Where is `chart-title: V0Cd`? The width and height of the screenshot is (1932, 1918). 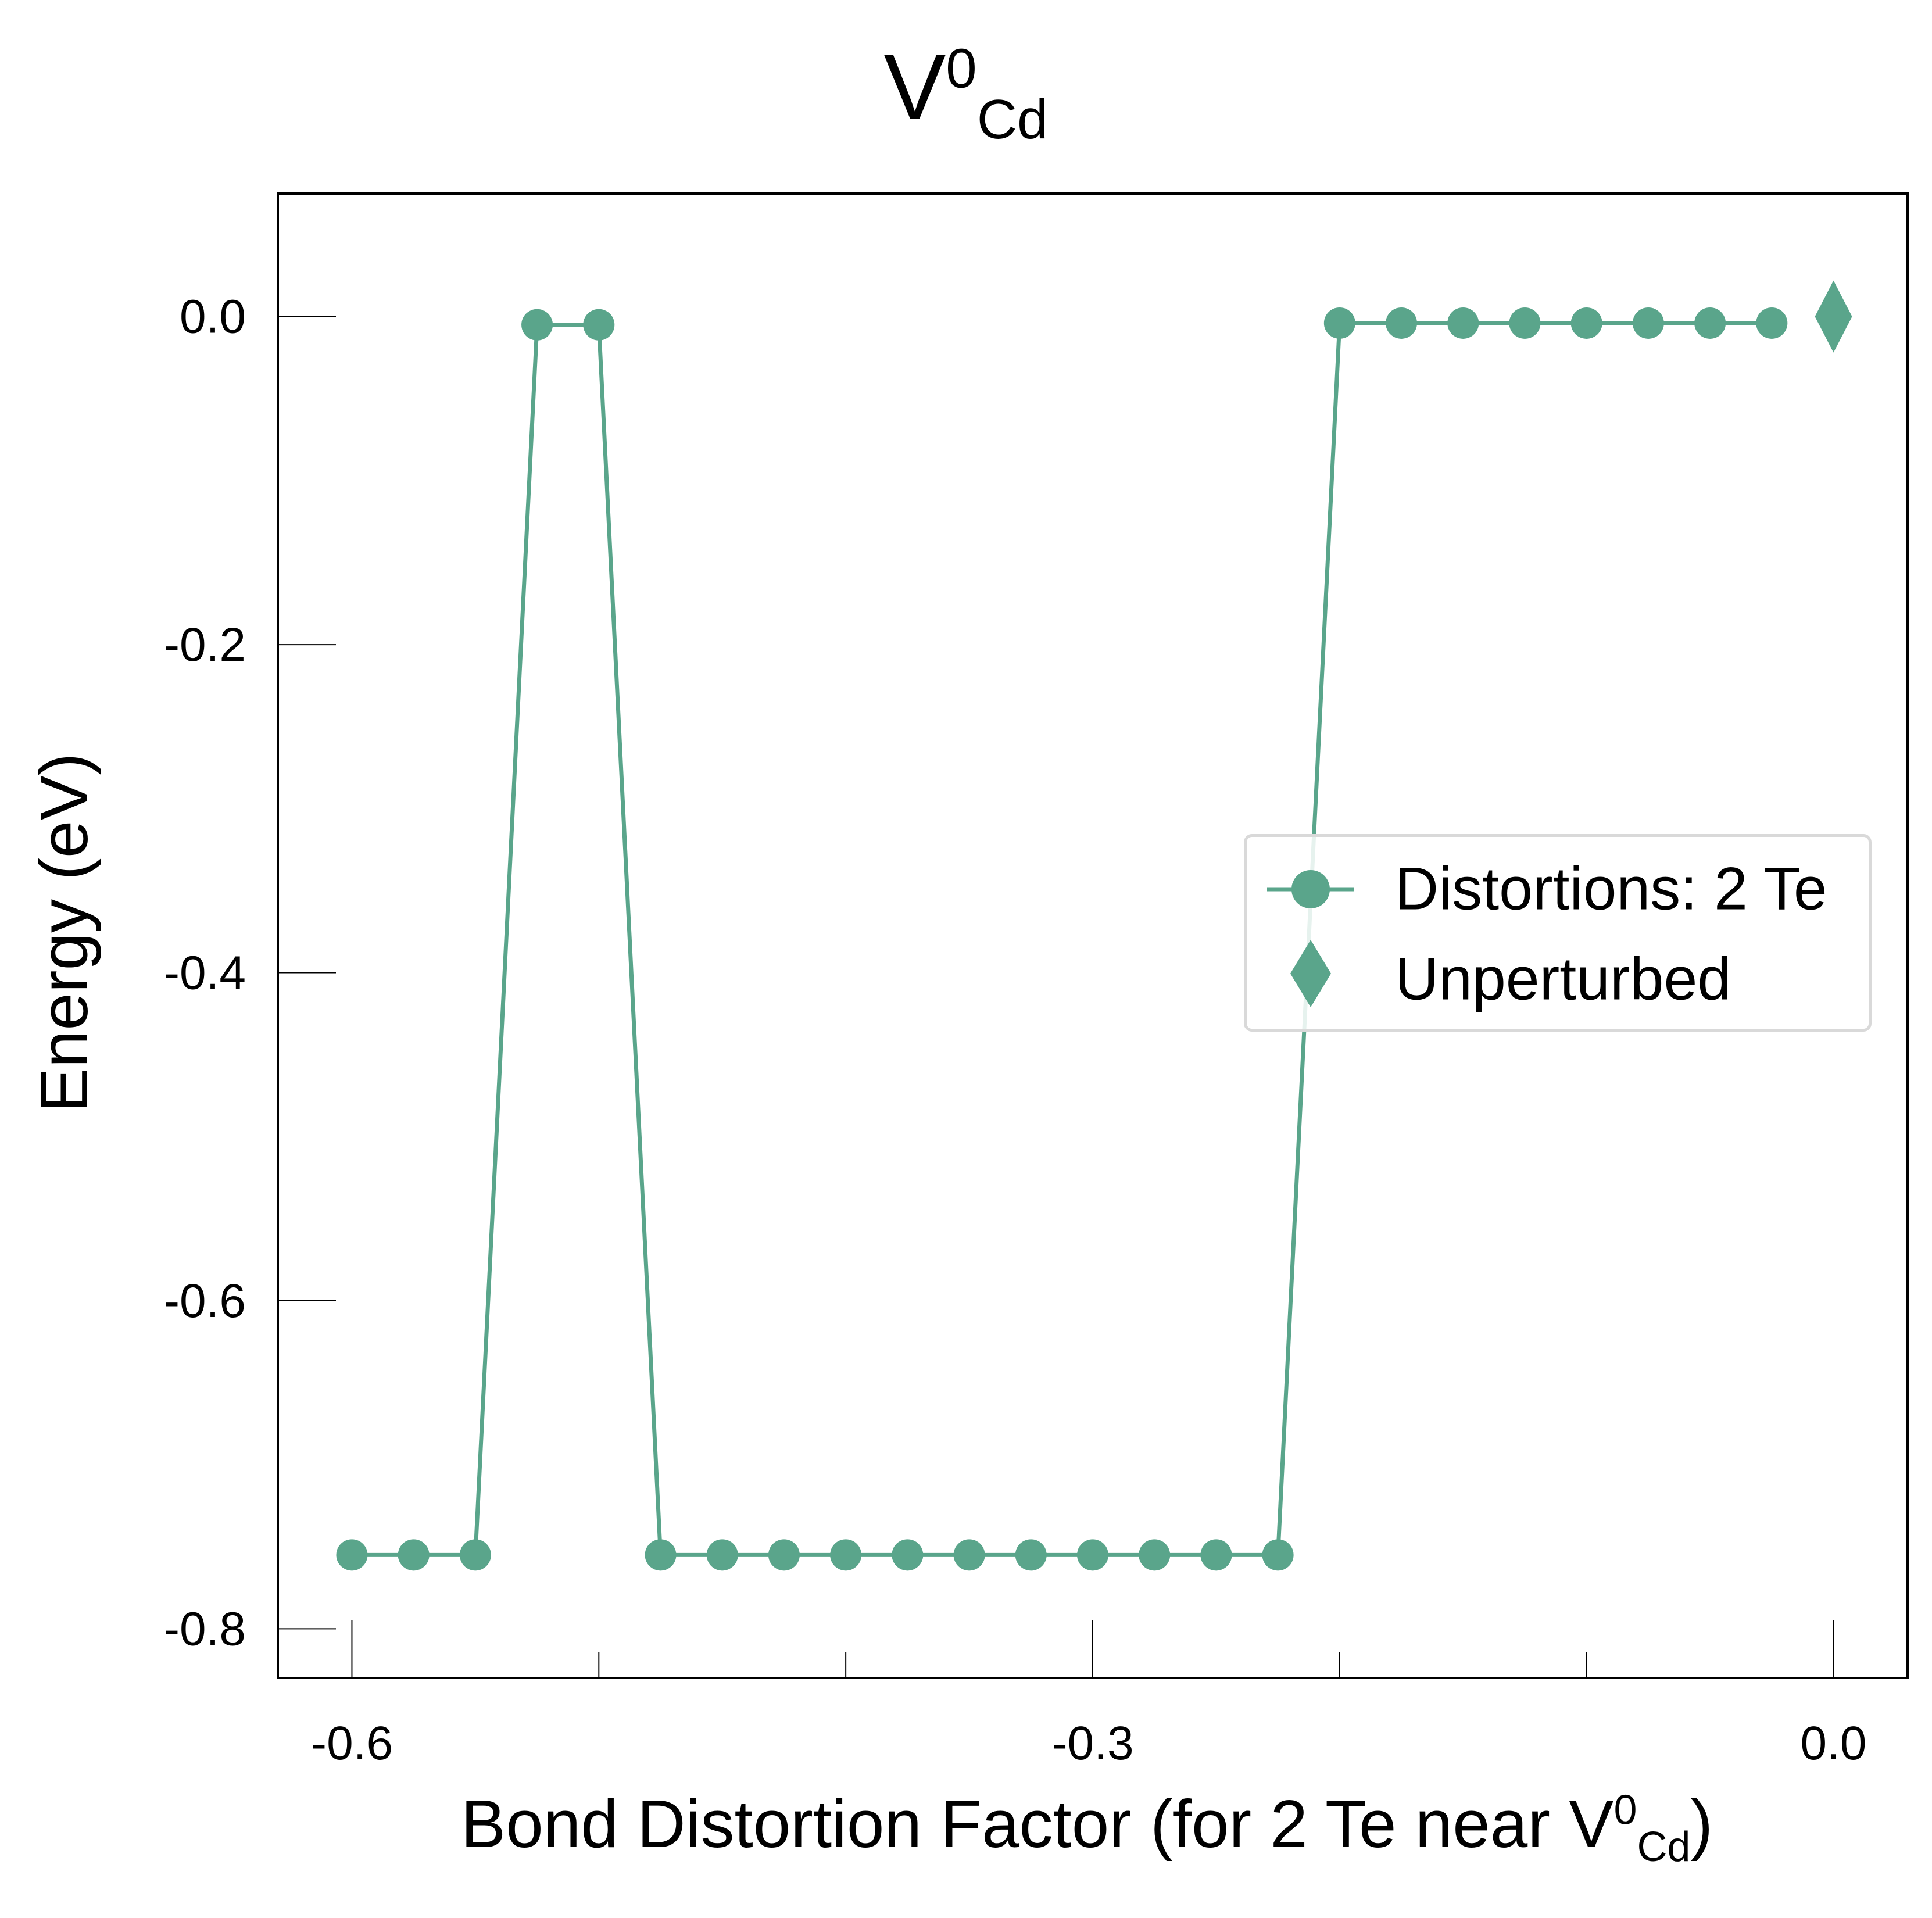 chart-title: V0Cd is located at coordinates (966, 92).